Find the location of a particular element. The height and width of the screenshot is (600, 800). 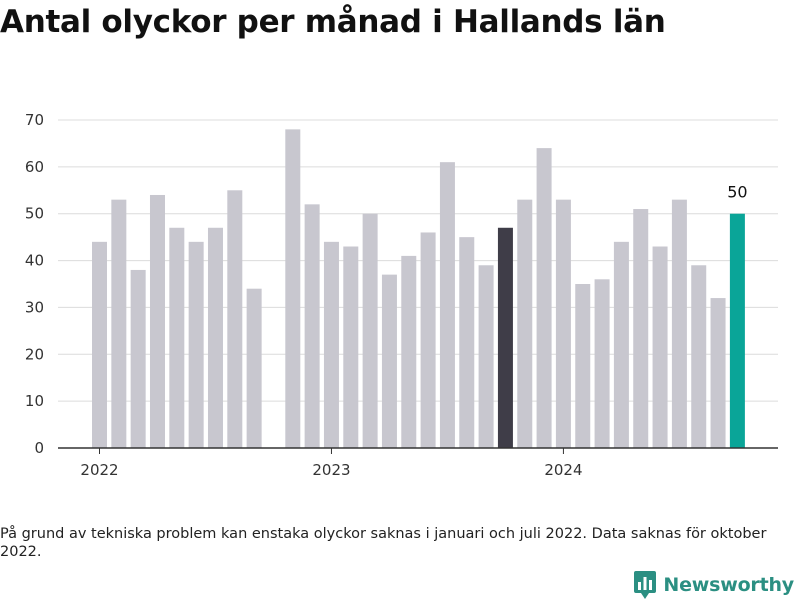

data-label-2024-10: 50 is located at coordinates (737, 192).